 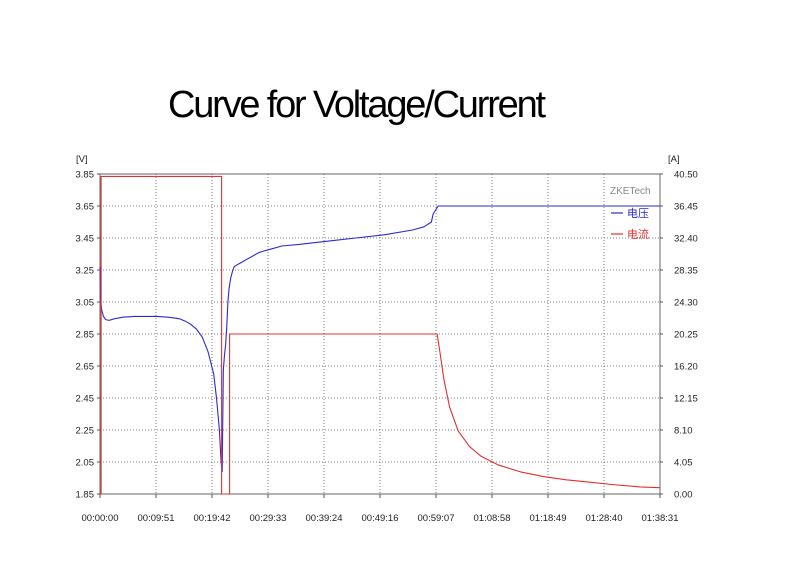 I want to click on y-right-unit: [A], so click(x=674, y=159).